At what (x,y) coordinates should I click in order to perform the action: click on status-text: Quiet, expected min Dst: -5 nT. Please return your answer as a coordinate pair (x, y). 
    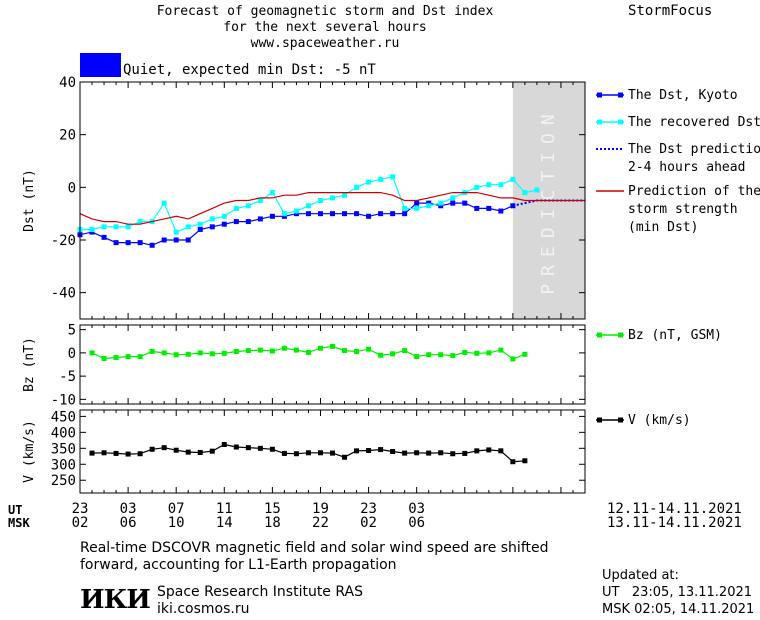
    Looking at the image, I should click on (249, 70).